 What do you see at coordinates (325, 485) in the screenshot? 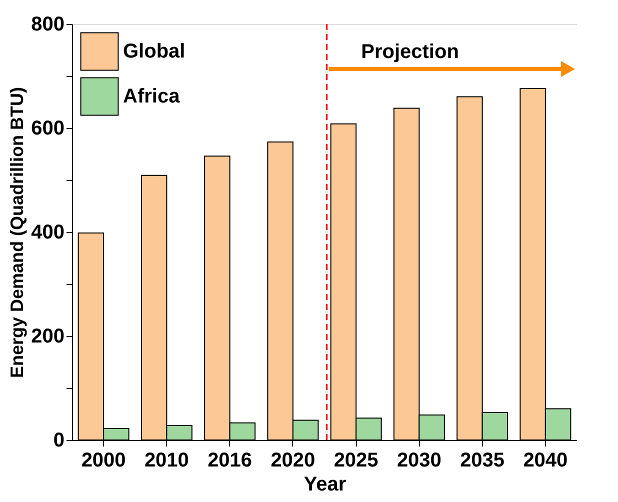
I see `x-axis-title: Year` at bounding box center [325, 485].